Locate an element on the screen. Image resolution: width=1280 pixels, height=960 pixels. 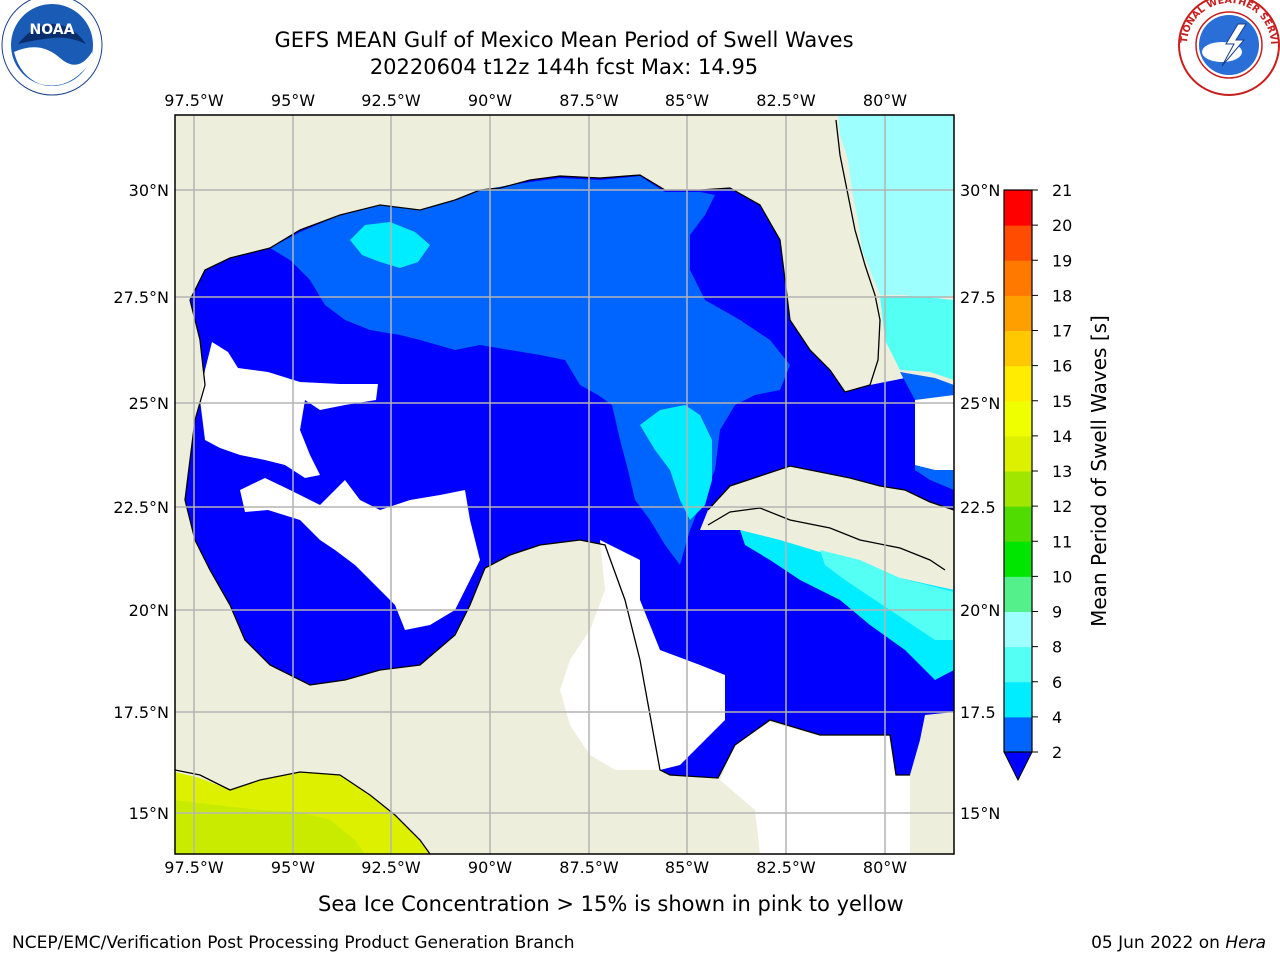
generation-date: 05 Jun 2022 on Hera is located at coordinates (1178, 943).